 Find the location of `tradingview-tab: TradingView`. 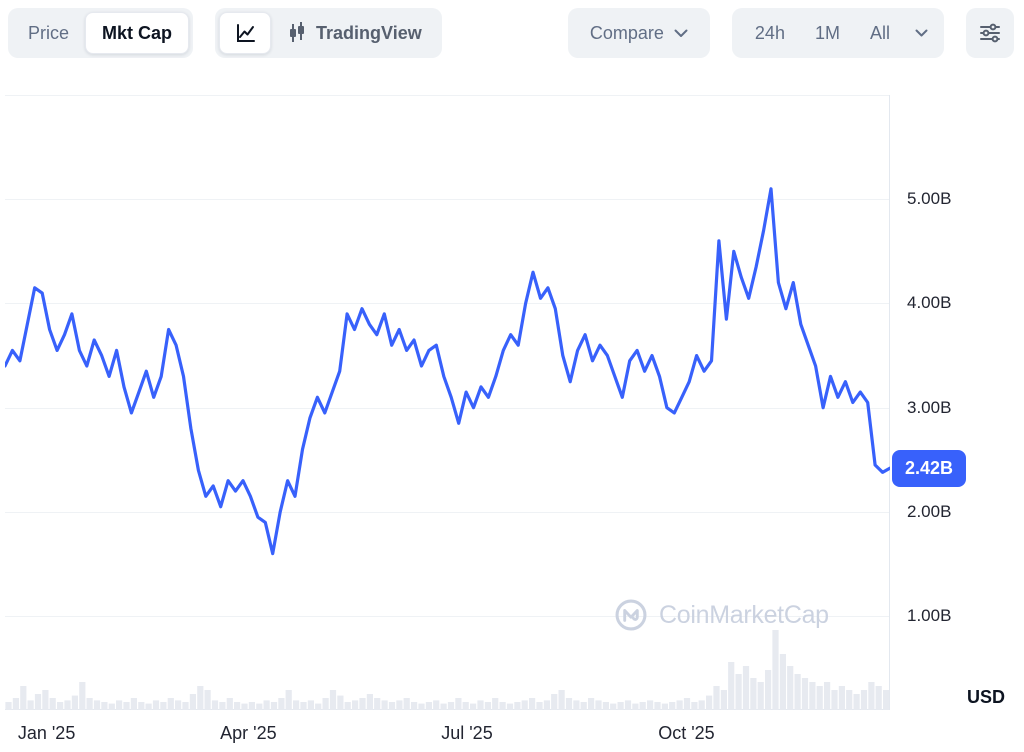

tradingview-tab: TradingView is located at coordinates (354, 33).